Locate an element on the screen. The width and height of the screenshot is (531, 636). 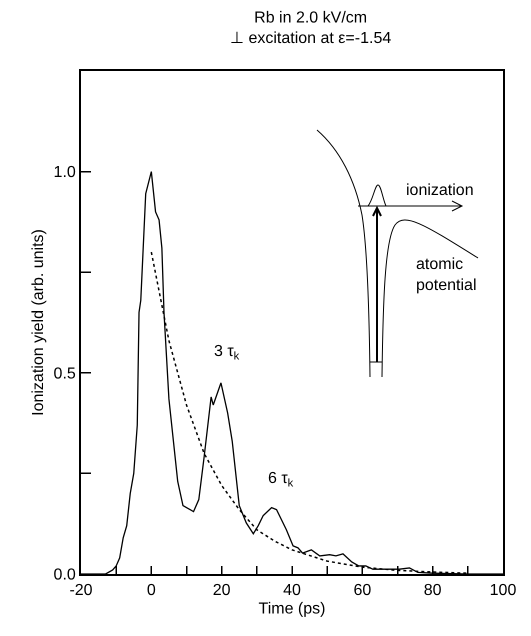
annotation: atomic potential is located at coordinates (446, 275).